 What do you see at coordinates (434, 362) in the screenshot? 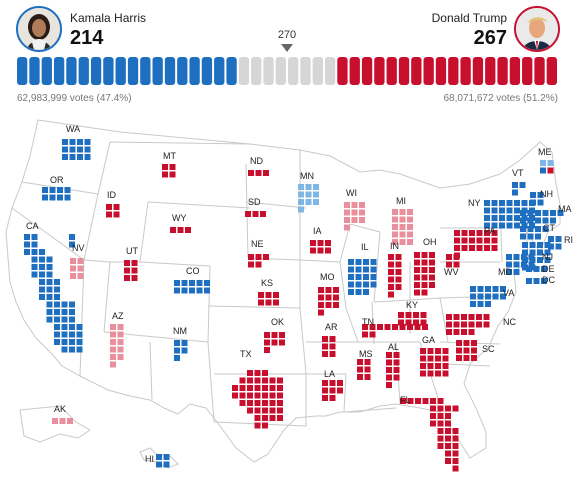
I see `state-ga` at bounding box center [434, 362].